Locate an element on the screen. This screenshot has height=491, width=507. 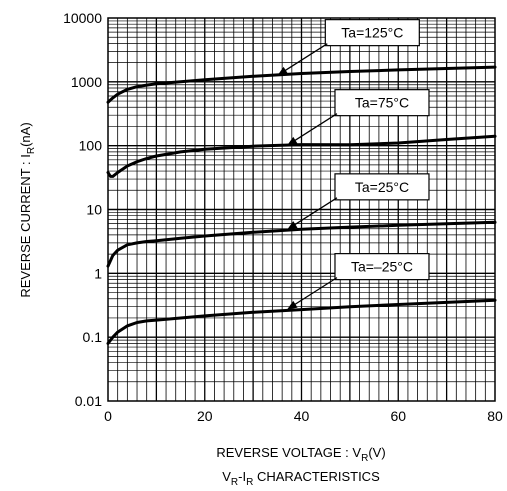
curve-label-text: Ta=–25°C is located at coordinates (382, 267).